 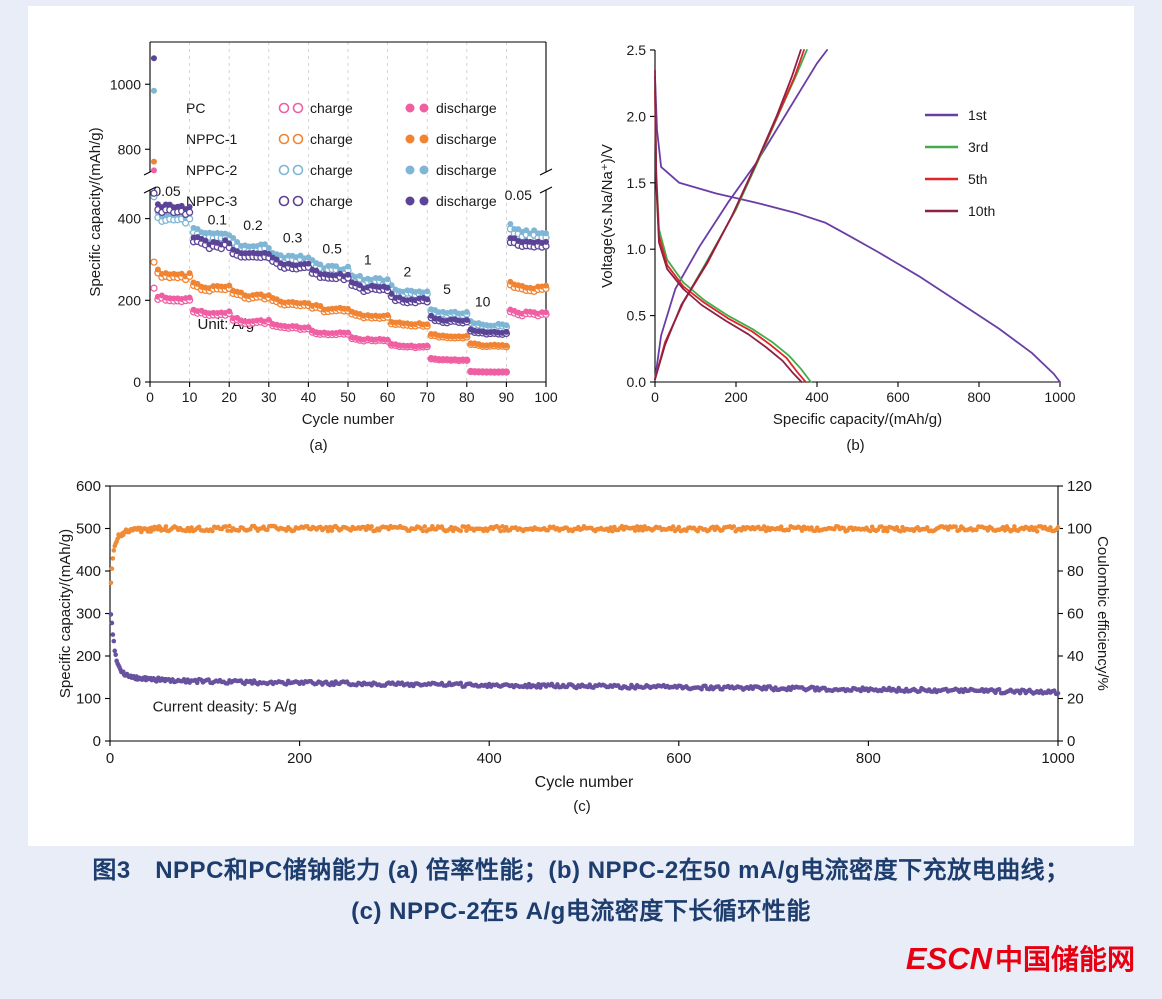 I want to click on escn-logo-latin: ESCN, so click(x=948, y=958).